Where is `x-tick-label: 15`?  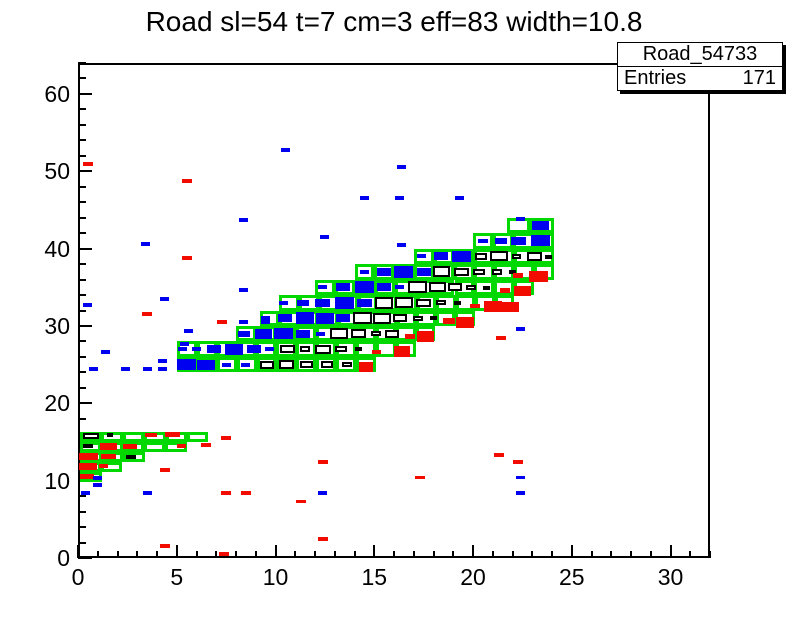 x-tick-label: 15 is located at coordinates (374, 577).